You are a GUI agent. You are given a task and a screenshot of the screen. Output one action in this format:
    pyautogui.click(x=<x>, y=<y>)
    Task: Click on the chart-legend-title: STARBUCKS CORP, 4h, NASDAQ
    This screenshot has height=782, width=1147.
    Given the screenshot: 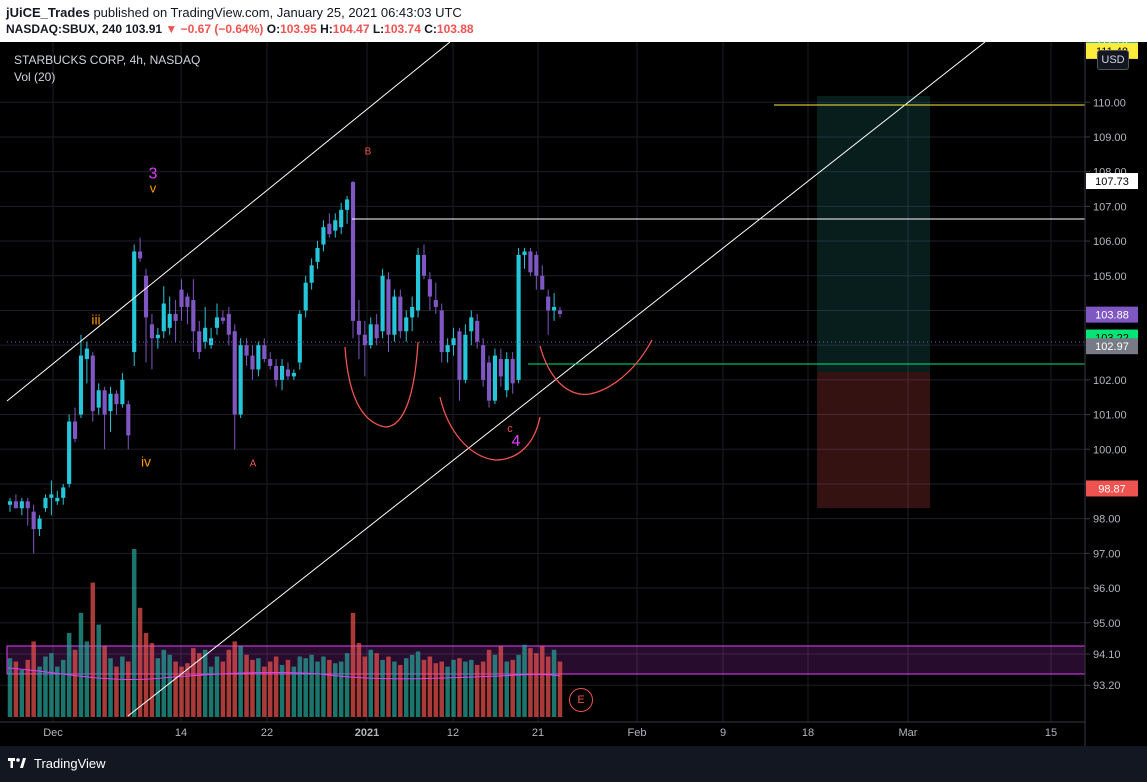 What is the action you would take?
    pyautogui.click(x=107, y=60)
    